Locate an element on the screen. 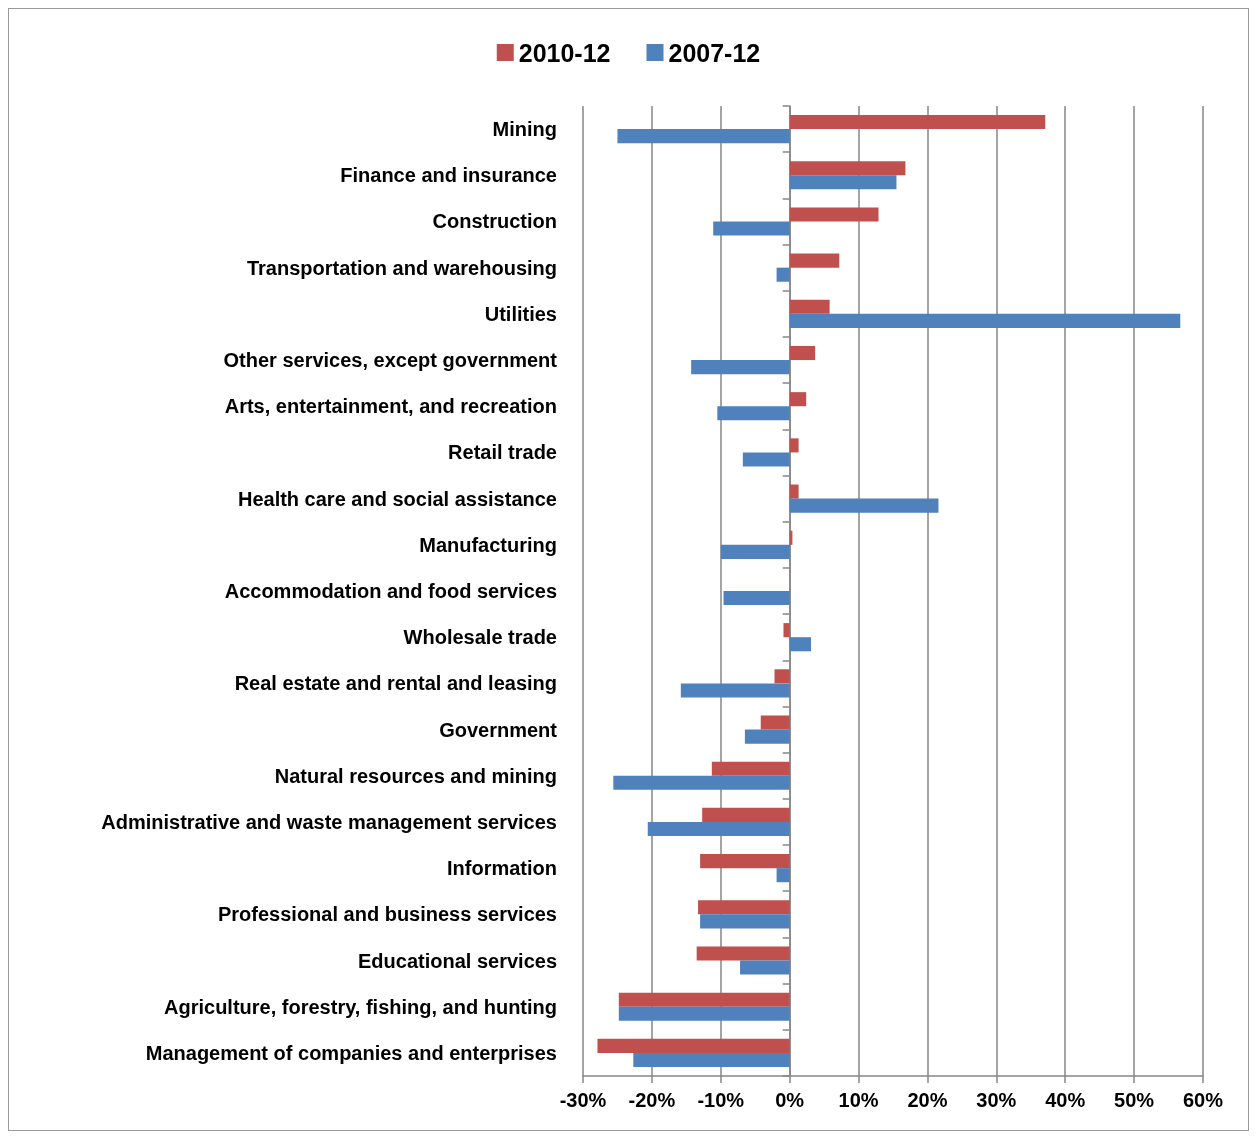 This screenshot has width=1257, height=1139. y-tick-label: Manufacturing is located at coordinates (488, 544).